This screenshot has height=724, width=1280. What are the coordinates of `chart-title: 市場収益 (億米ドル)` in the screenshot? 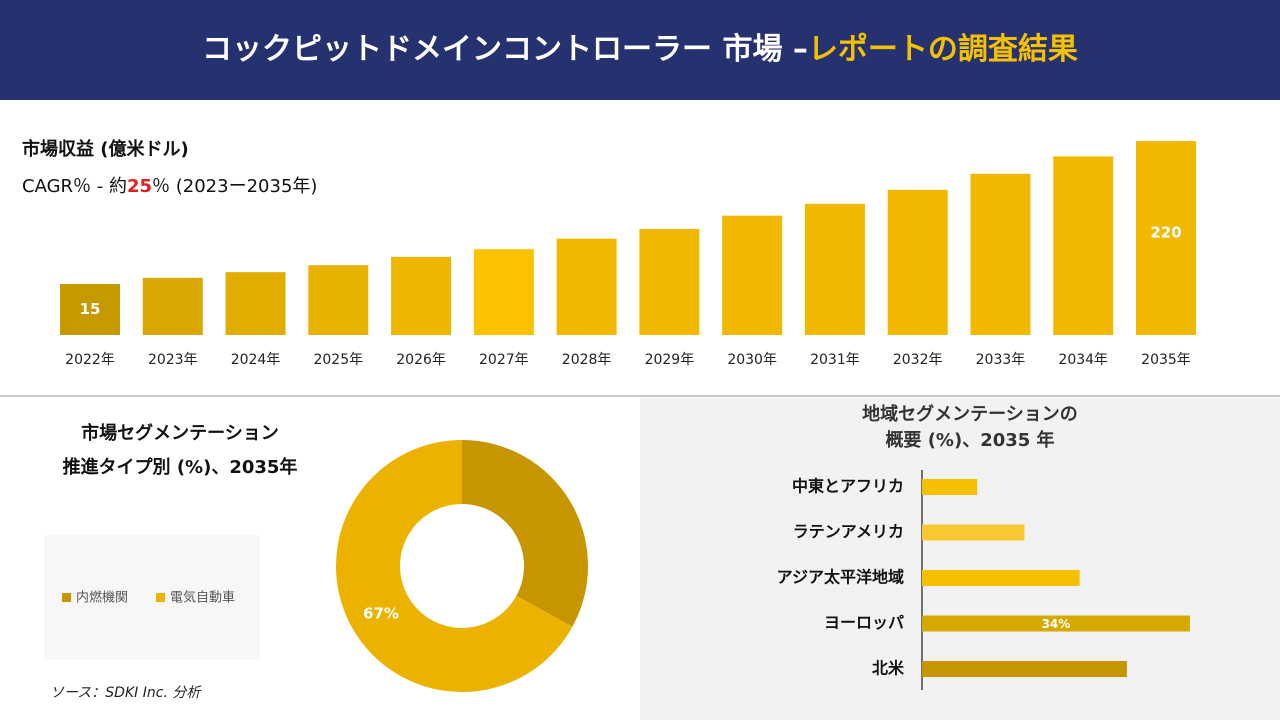 It's located at (105, 149).